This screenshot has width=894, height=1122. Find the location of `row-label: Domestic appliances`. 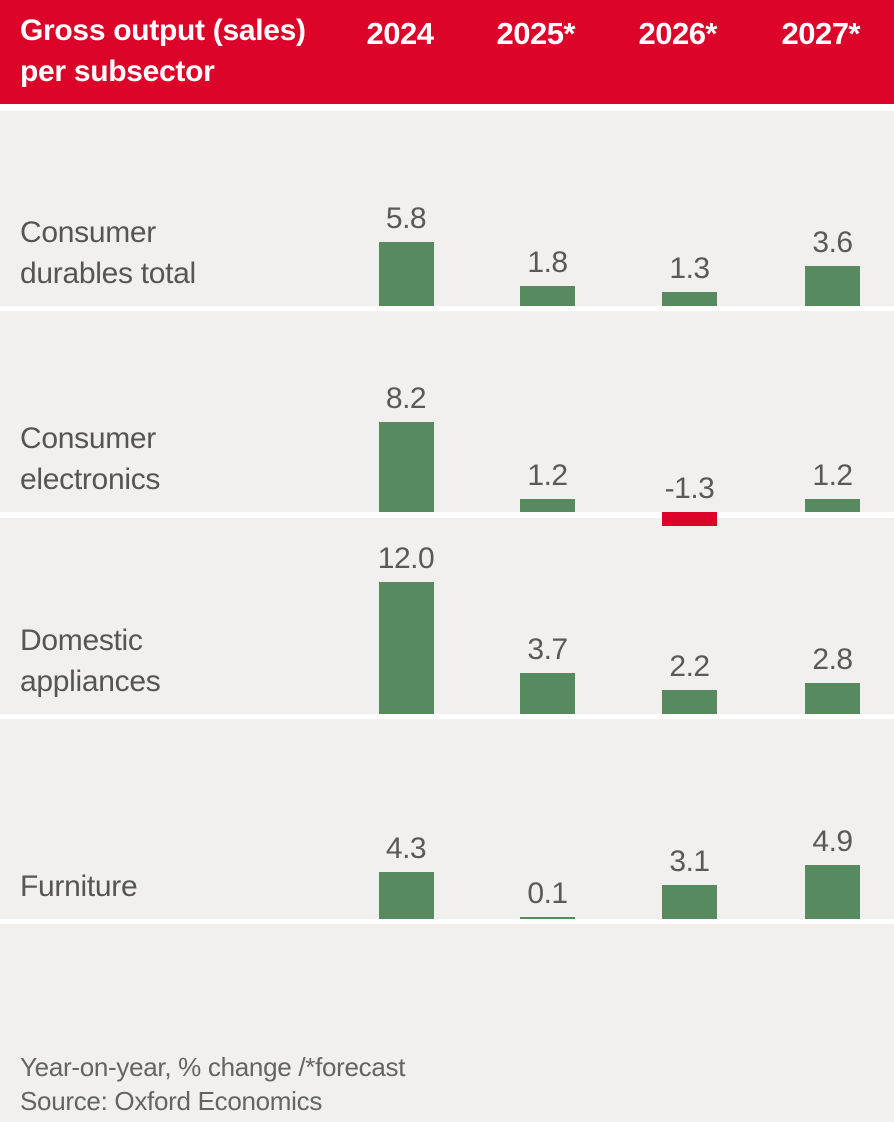

row-label: Domestic appliances is located at coordinates (90, 661).